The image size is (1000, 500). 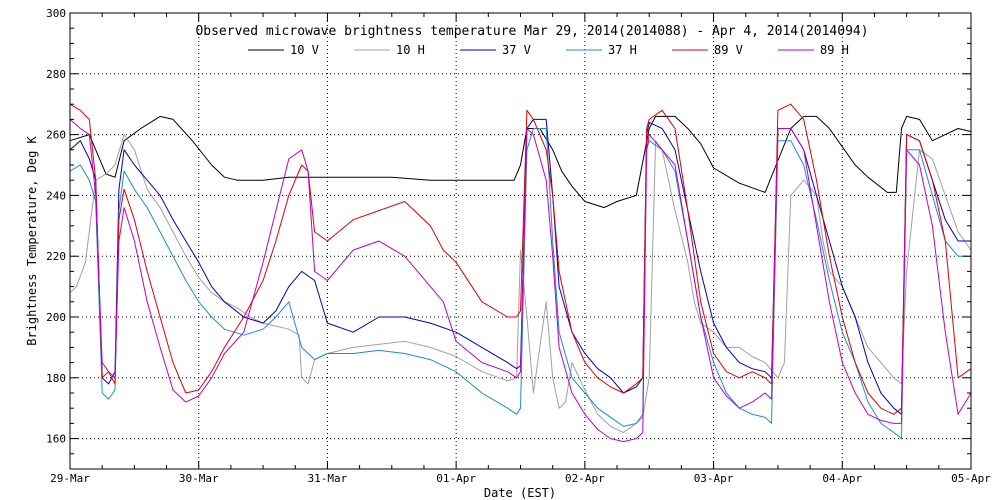 What do you see at coordinates (56, 74) in the screenshot?
I see `y-tick-label: 280` at bounding box center [56, 74].